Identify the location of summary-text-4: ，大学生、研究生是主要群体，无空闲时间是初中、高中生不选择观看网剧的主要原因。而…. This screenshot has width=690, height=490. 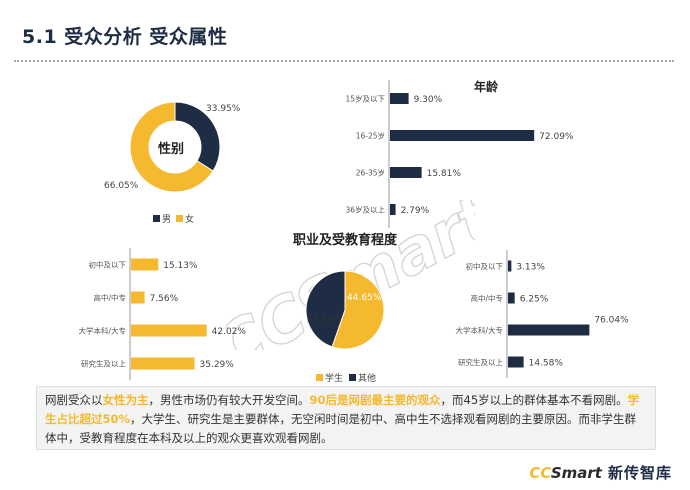
(341, 428).